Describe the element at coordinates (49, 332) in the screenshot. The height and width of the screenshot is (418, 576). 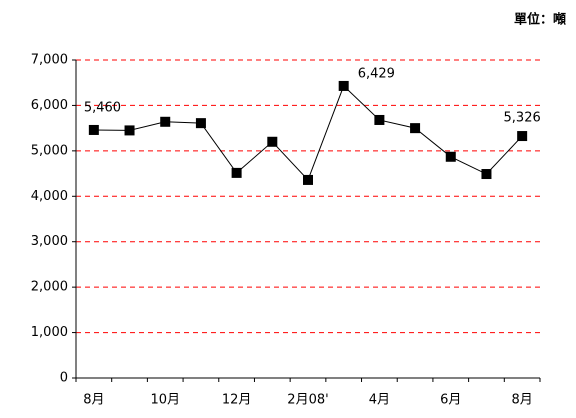
I see `y-tick-label: 1,000` at that location.